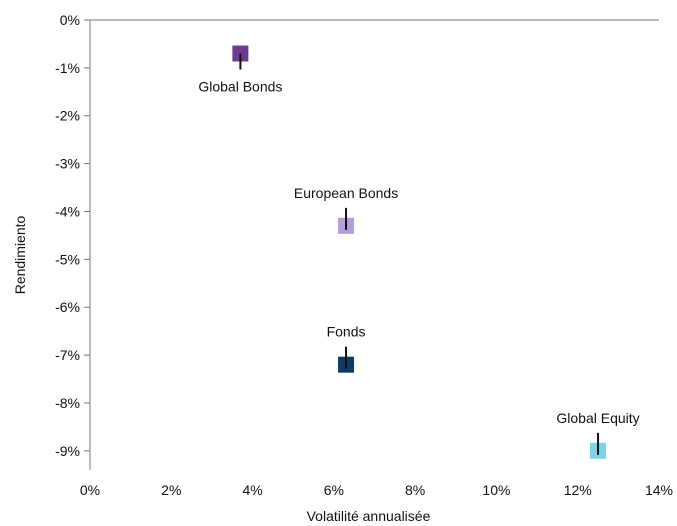  I want to click on x-axis-title: Volatilité annualisée, so click(369, 516).